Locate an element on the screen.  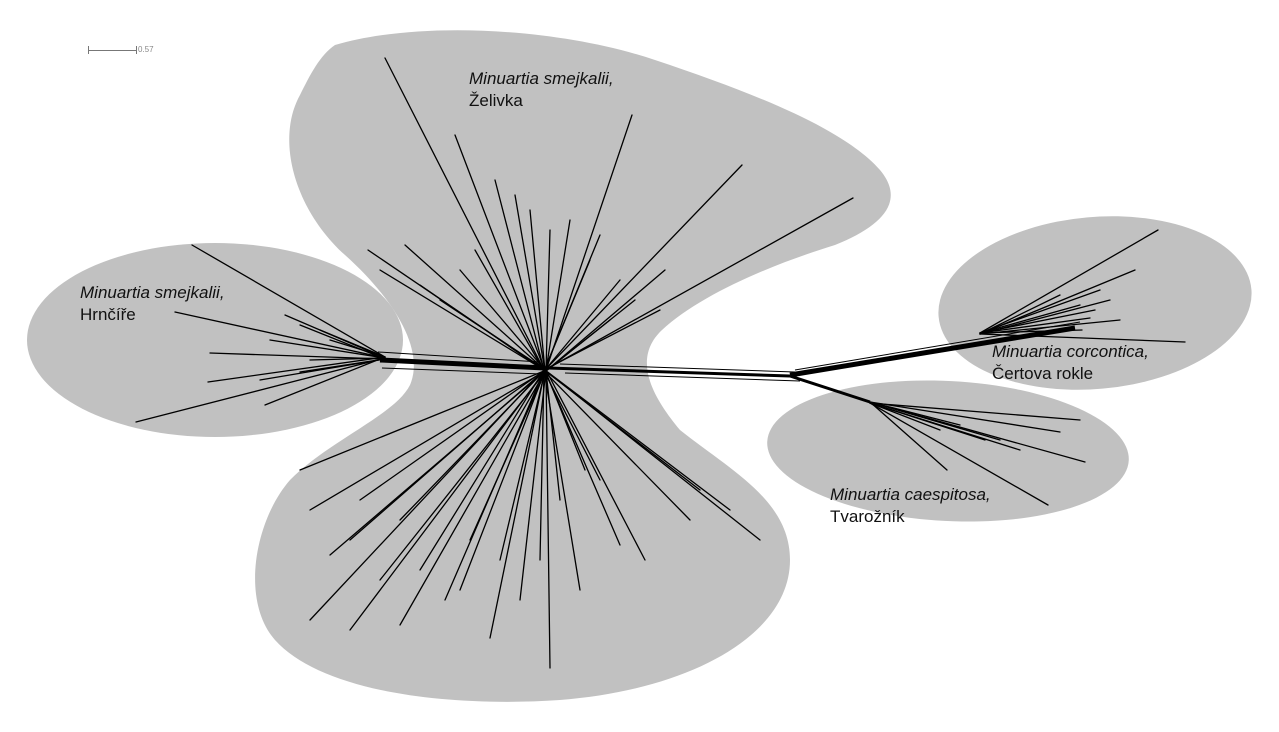
species-name: Minuartia corcontica, is located at coordinates (1070, 351).